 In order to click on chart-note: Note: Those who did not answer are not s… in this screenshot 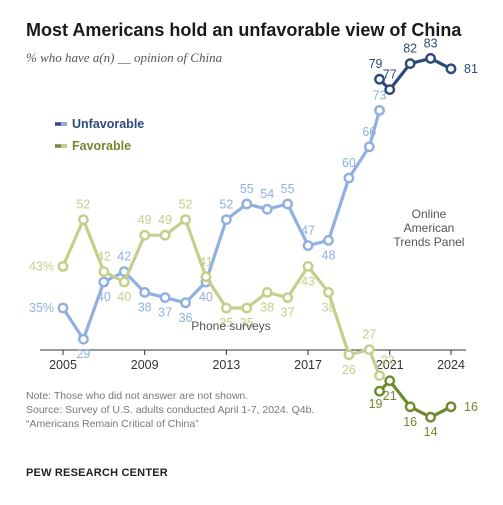, I will do `click(137, 396)`.